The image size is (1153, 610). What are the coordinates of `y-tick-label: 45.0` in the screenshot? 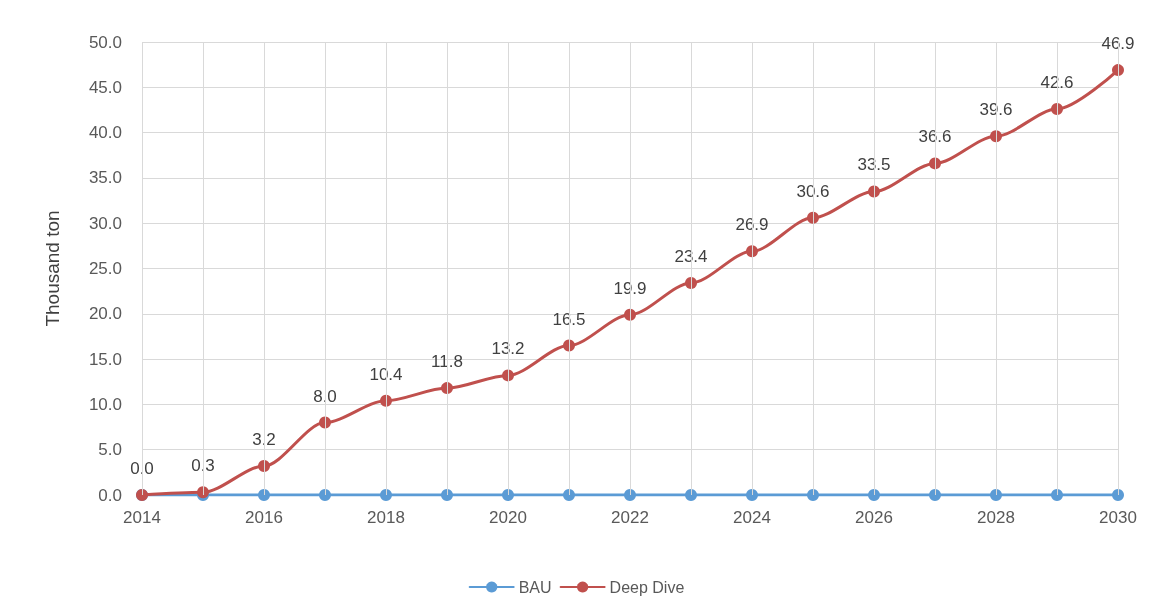 It's located at (105, 87).